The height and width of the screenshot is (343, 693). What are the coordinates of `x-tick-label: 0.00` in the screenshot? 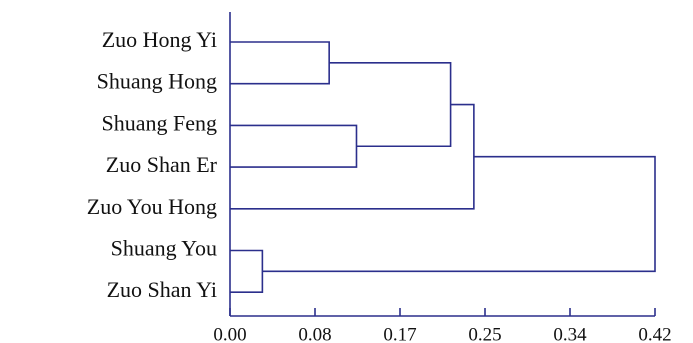 It's located at (229, 333).